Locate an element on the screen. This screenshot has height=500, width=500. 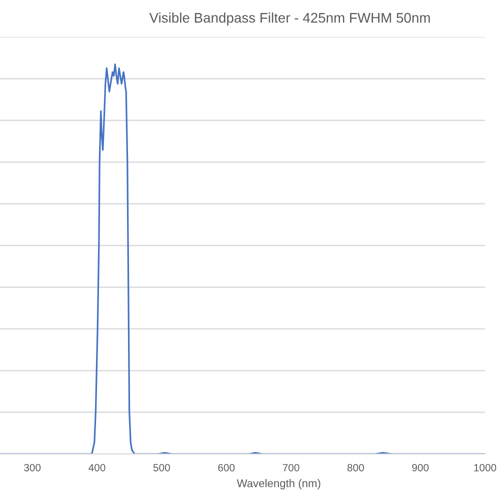
x-axis-title: Wavelength (nm) is located at coordinates (278, 484).